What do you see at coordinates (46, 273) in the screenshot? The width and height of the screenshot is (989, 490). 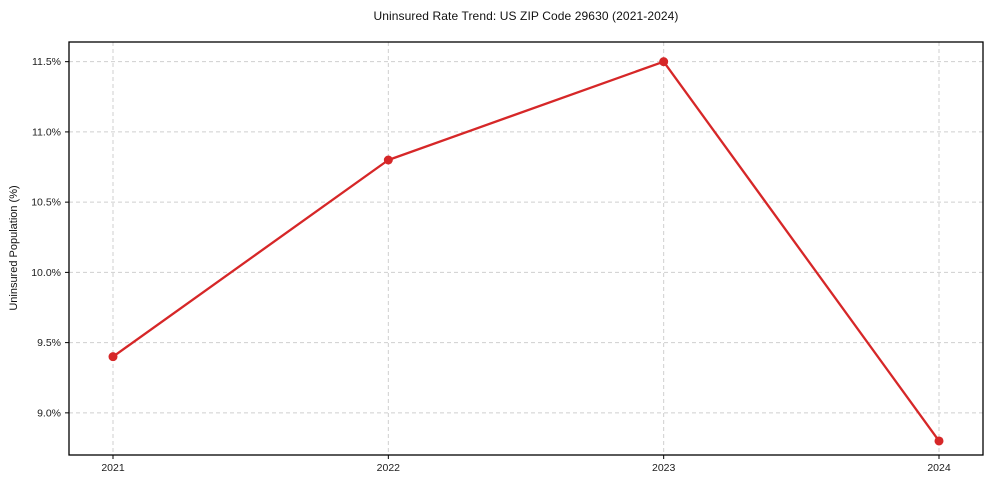 I see `y-tick-label: 10.0%` at bounding box center [46, 273].